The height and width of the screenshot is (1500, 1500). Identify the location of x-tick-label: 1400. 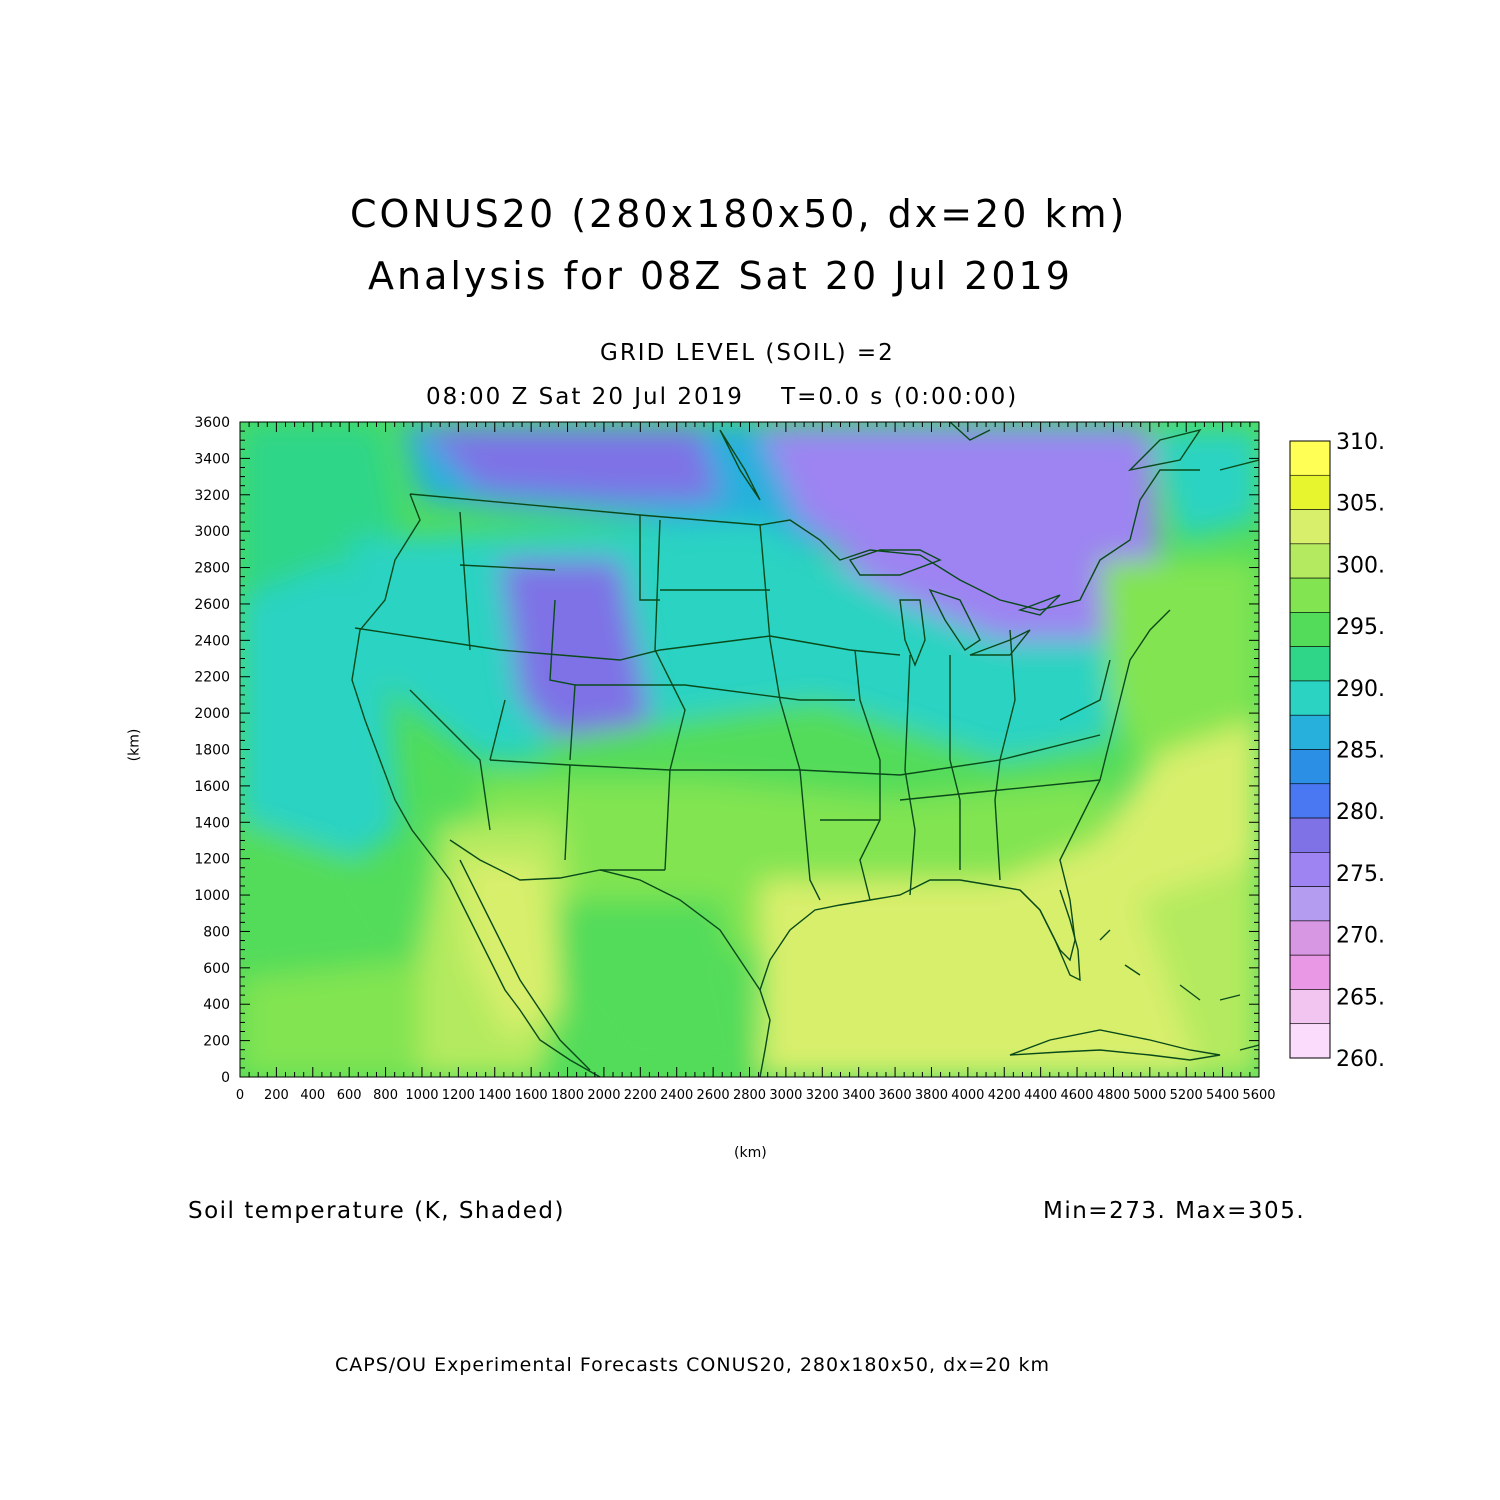
(494, 1095).